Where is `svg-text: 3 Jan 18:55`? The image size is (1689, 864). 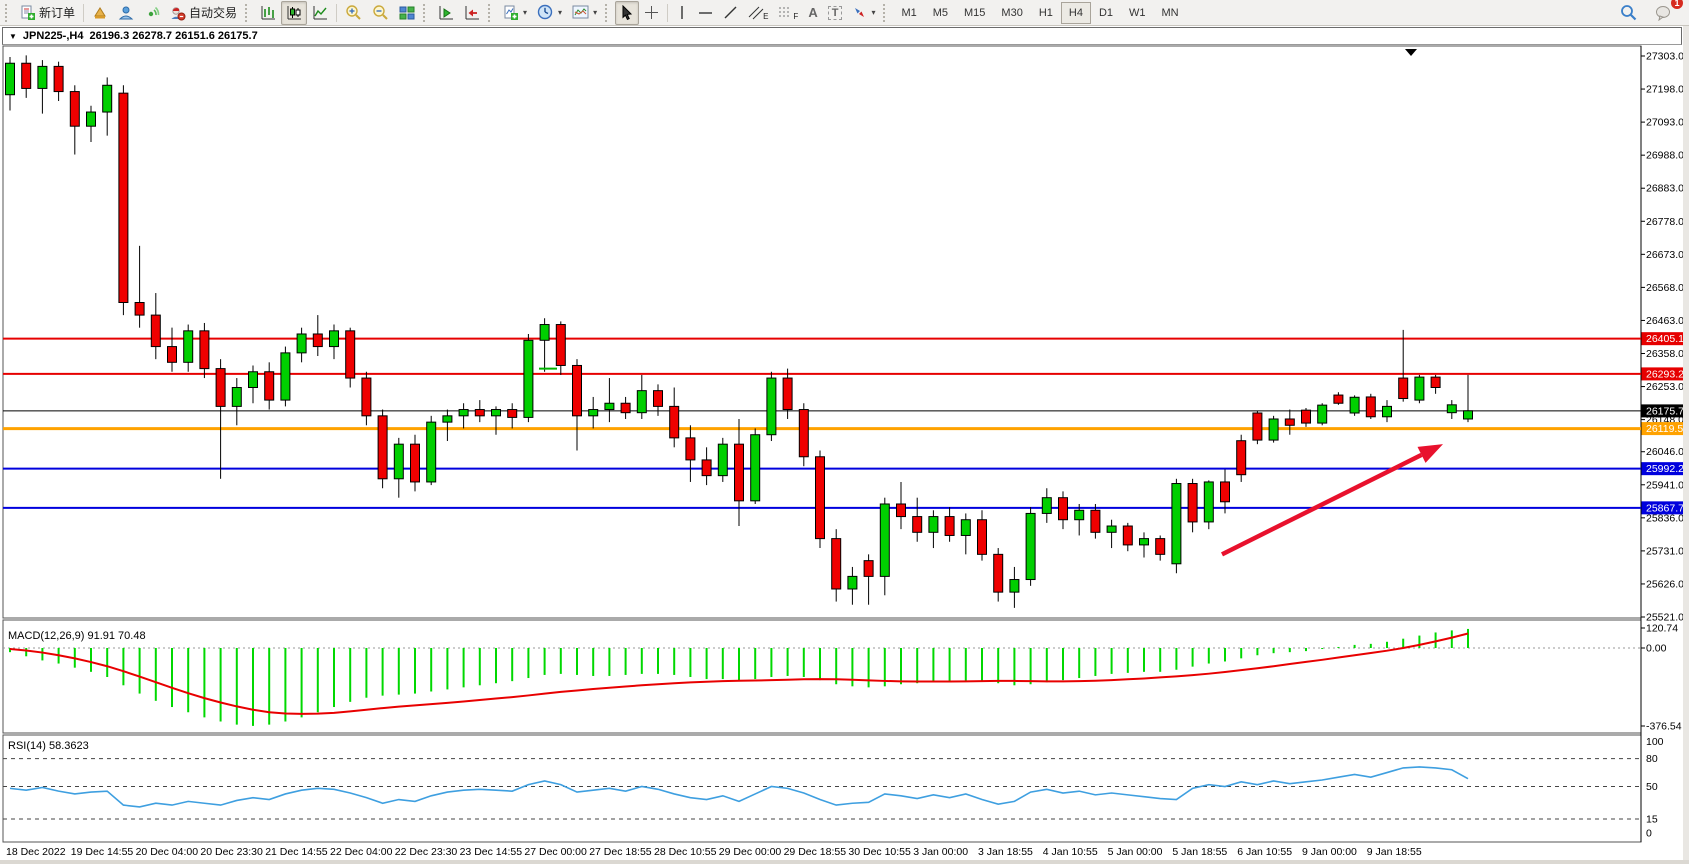
svg-text: 3 Jan 18:55 is located at coordinates (1005, 852).